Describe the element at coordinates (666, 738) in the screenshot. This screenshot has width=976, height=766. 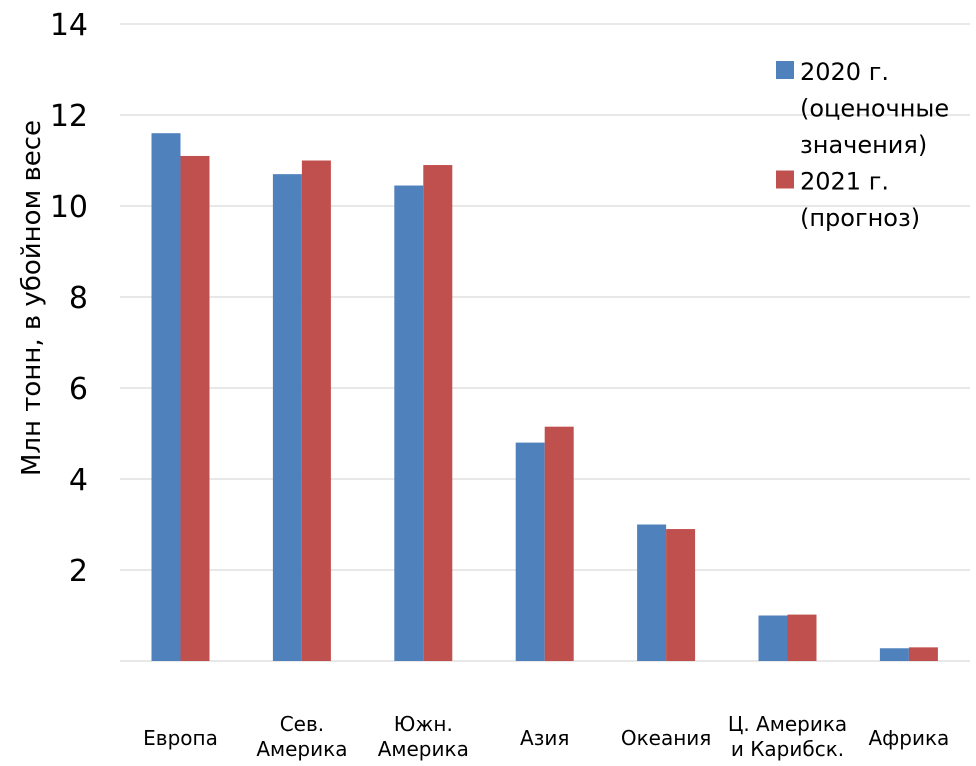
I see `x-tick-label: Океания` at that location.